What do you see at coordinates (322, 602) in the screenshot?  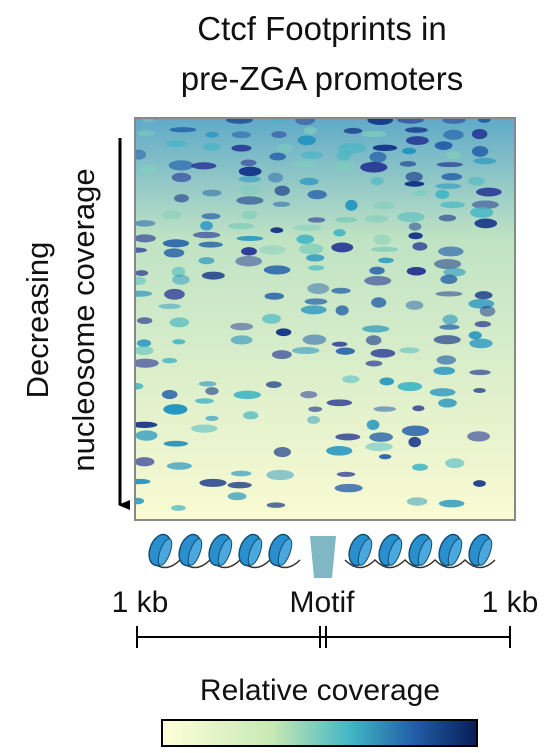 I see `x-label: Motif` at bounding box center [322, 602].